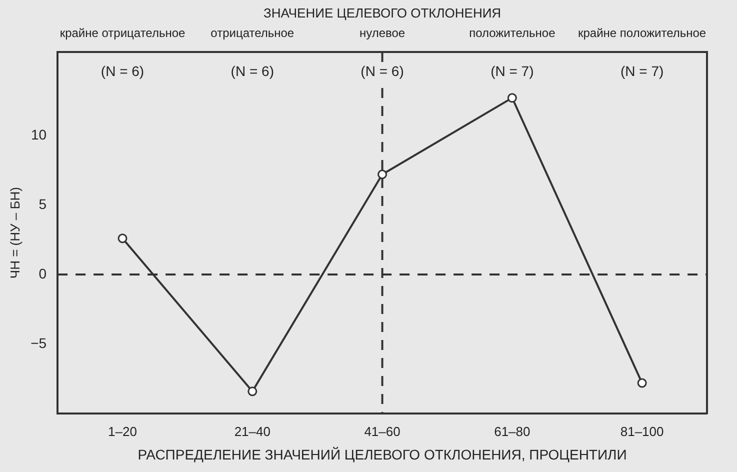  What do you see at coordinates (123, 33) in the screenshot?
I see `text: крайне отрицательное` at bounding box center [123, 33].